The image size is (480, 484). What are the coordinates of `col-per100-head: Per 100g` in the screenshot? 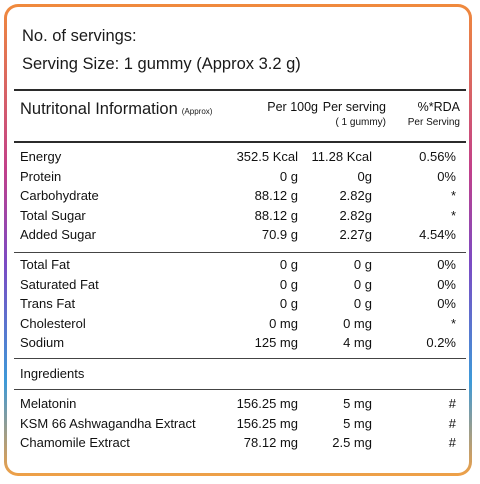 It's located at (292, 107).